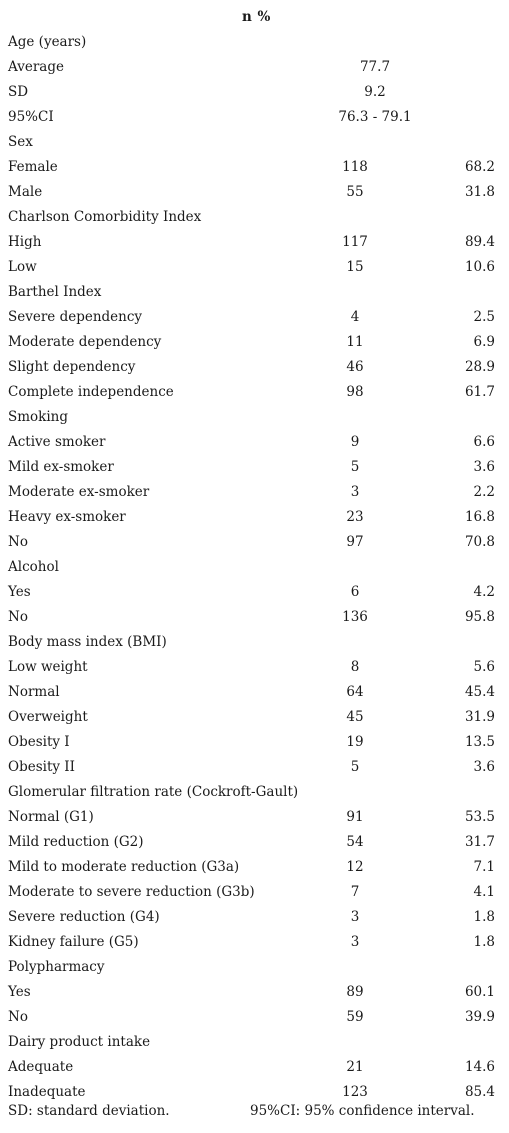  Describe the element at coordinates (36, 67) in the screenshot. I see `row-label: Average` at that location.